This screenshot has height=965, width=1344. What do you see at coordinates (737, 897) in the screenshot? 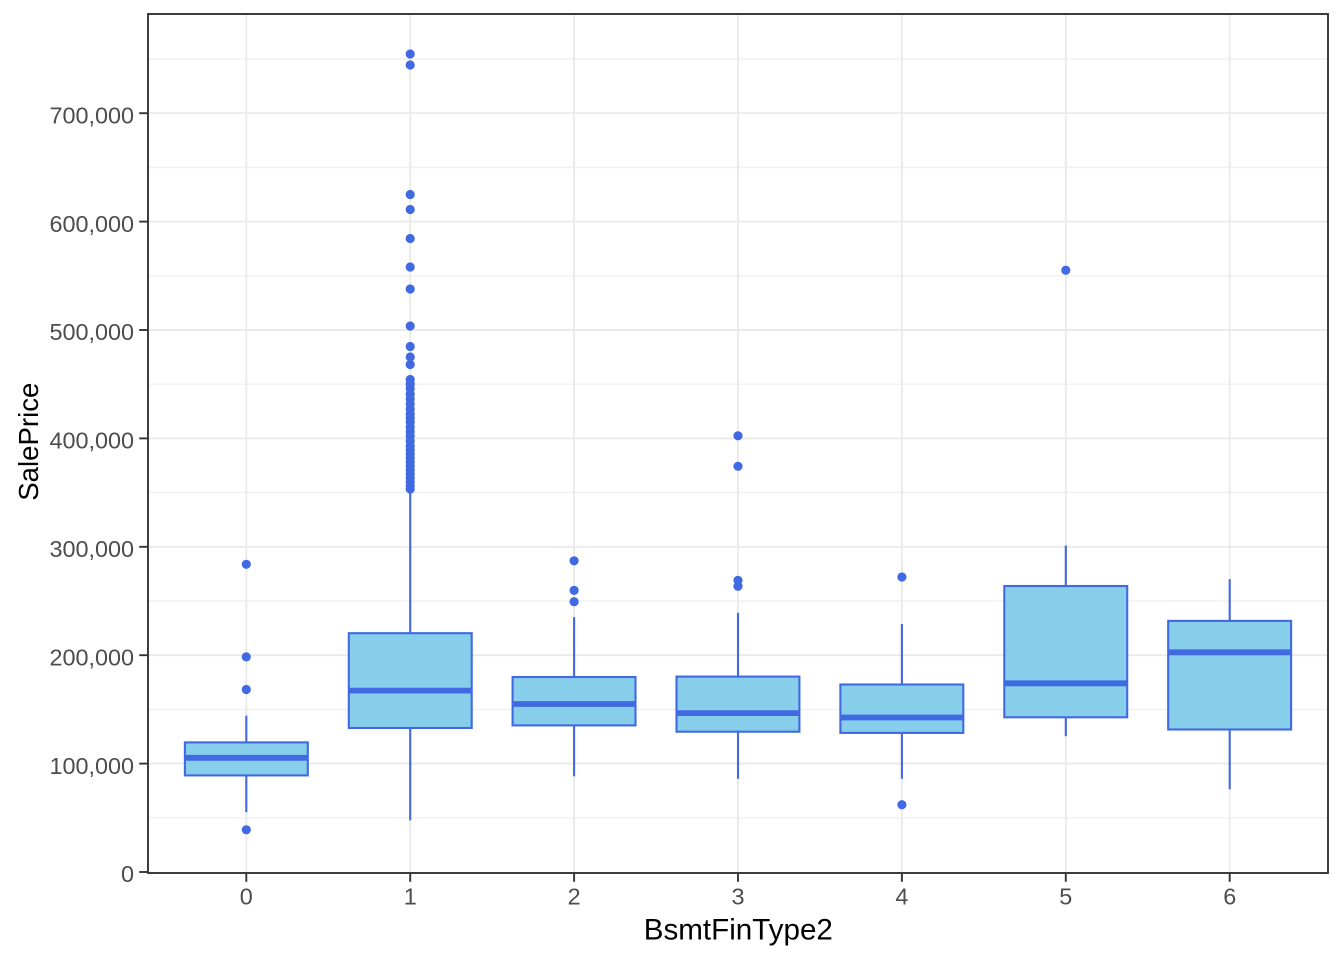
I see `svg-text: 3` at bounding box center [737, 897].